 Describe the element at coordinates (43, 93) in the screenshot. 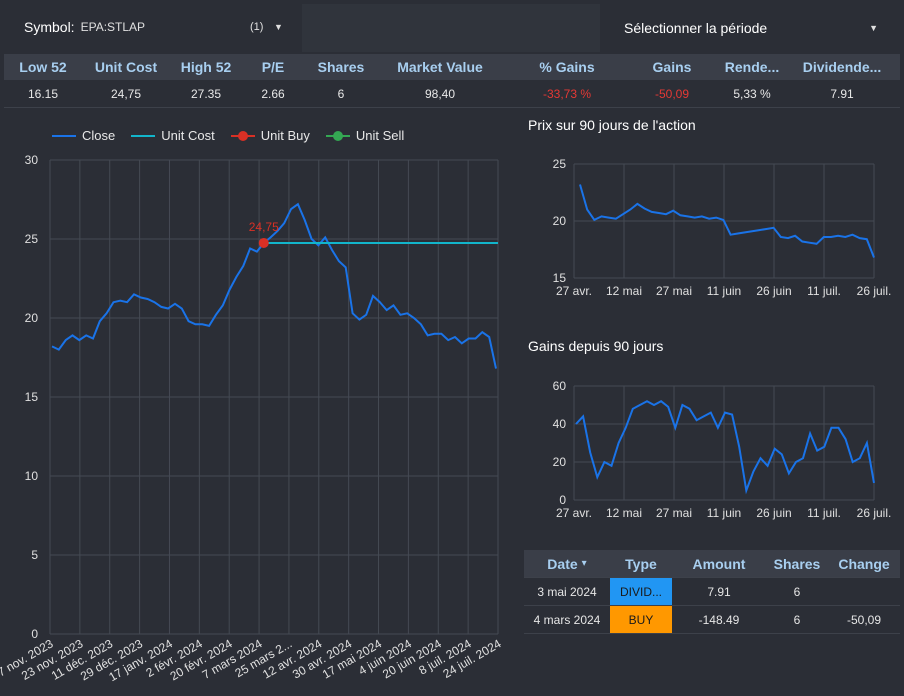

I see `summary-value-cell: 16.15` at that location.